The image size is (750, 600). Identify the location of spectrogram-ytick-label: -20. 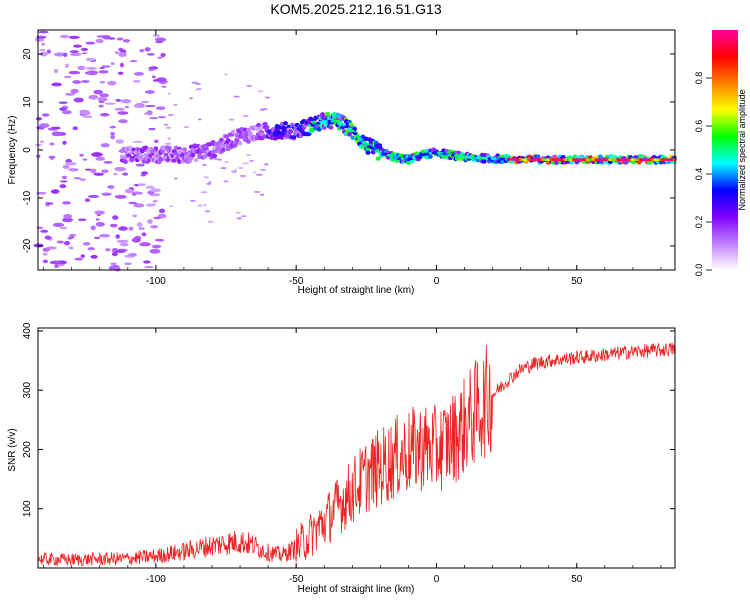
(27, 245).